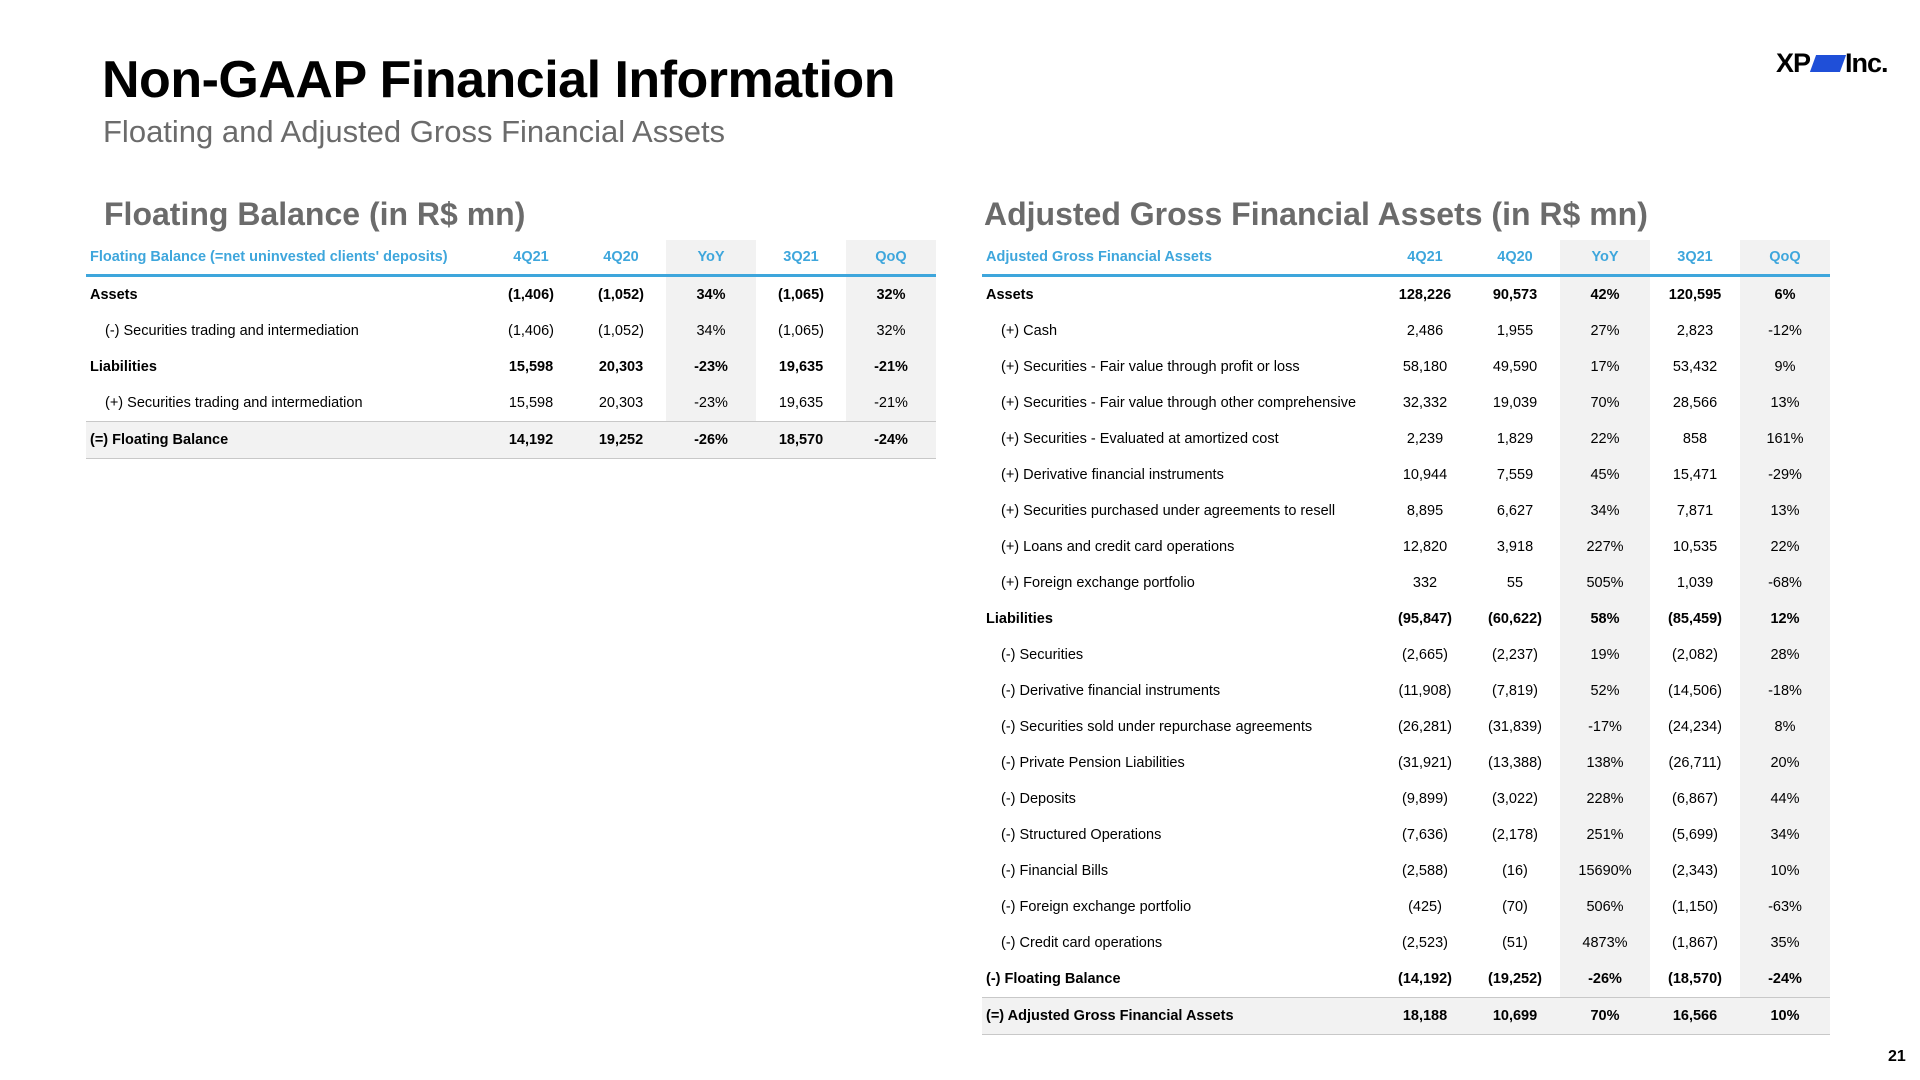  Describe the element at coordinates (1605, 763) in the screenshot. I see `table-cell: 138%` at that location.